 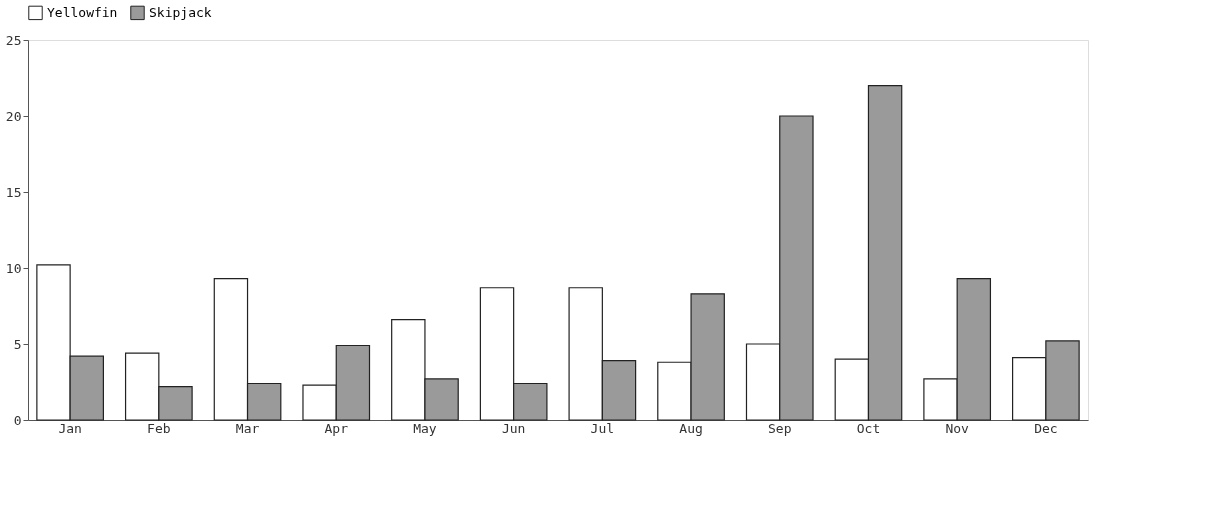 What do you see at coordinates (957, 428) in the screenshot?
I see `x-tick-label: Nov` at bounding box center [957, 428].